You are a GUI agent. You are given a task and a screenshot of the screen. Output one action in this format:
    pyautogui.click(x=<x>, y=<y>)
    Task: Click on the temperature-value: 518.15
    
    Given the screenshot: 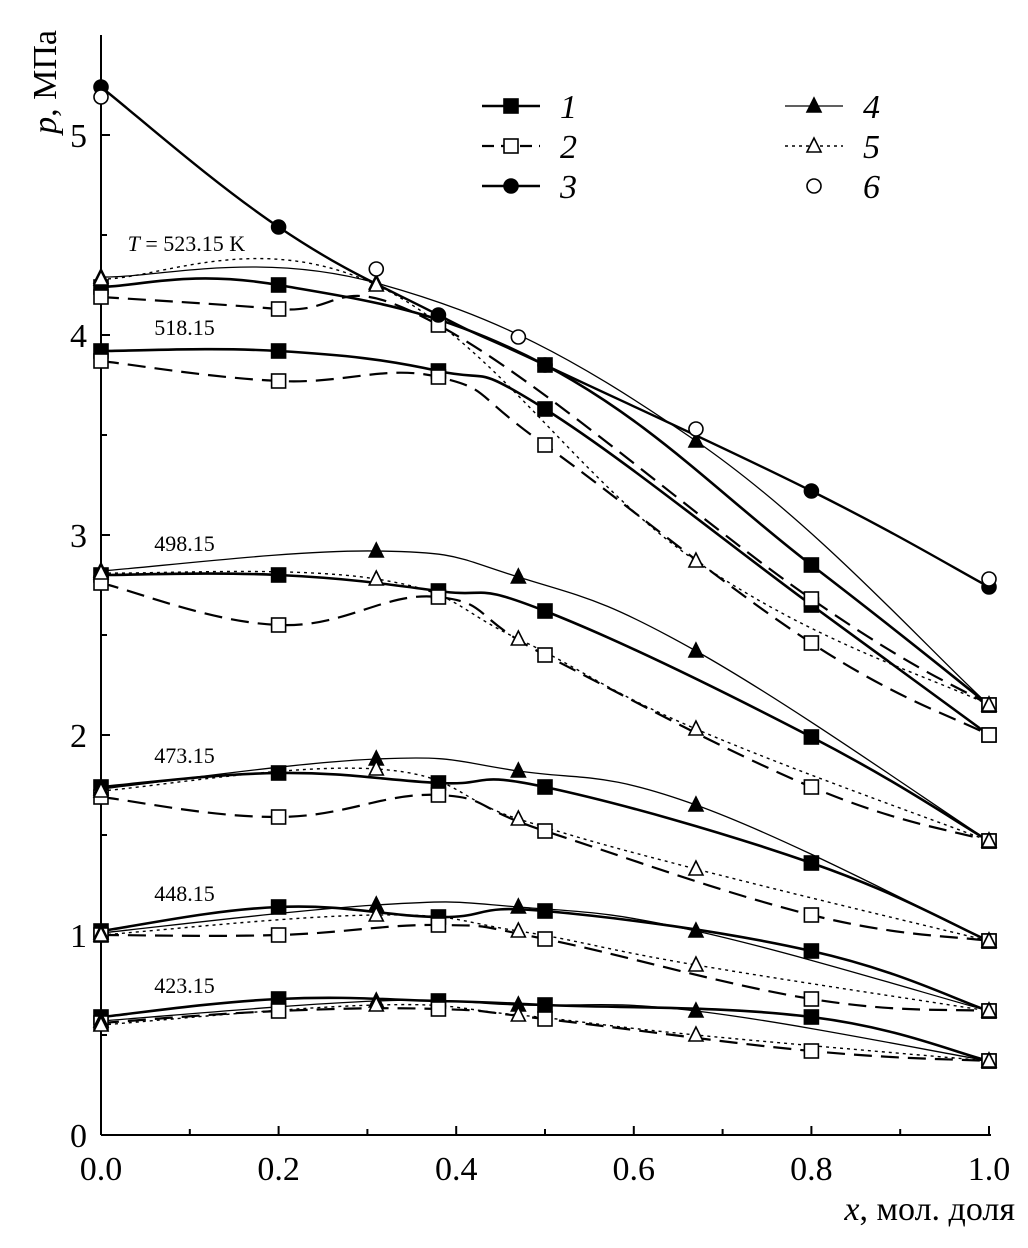 What is the action you would take?
    pyautogui.click(x=184, y=327)
    